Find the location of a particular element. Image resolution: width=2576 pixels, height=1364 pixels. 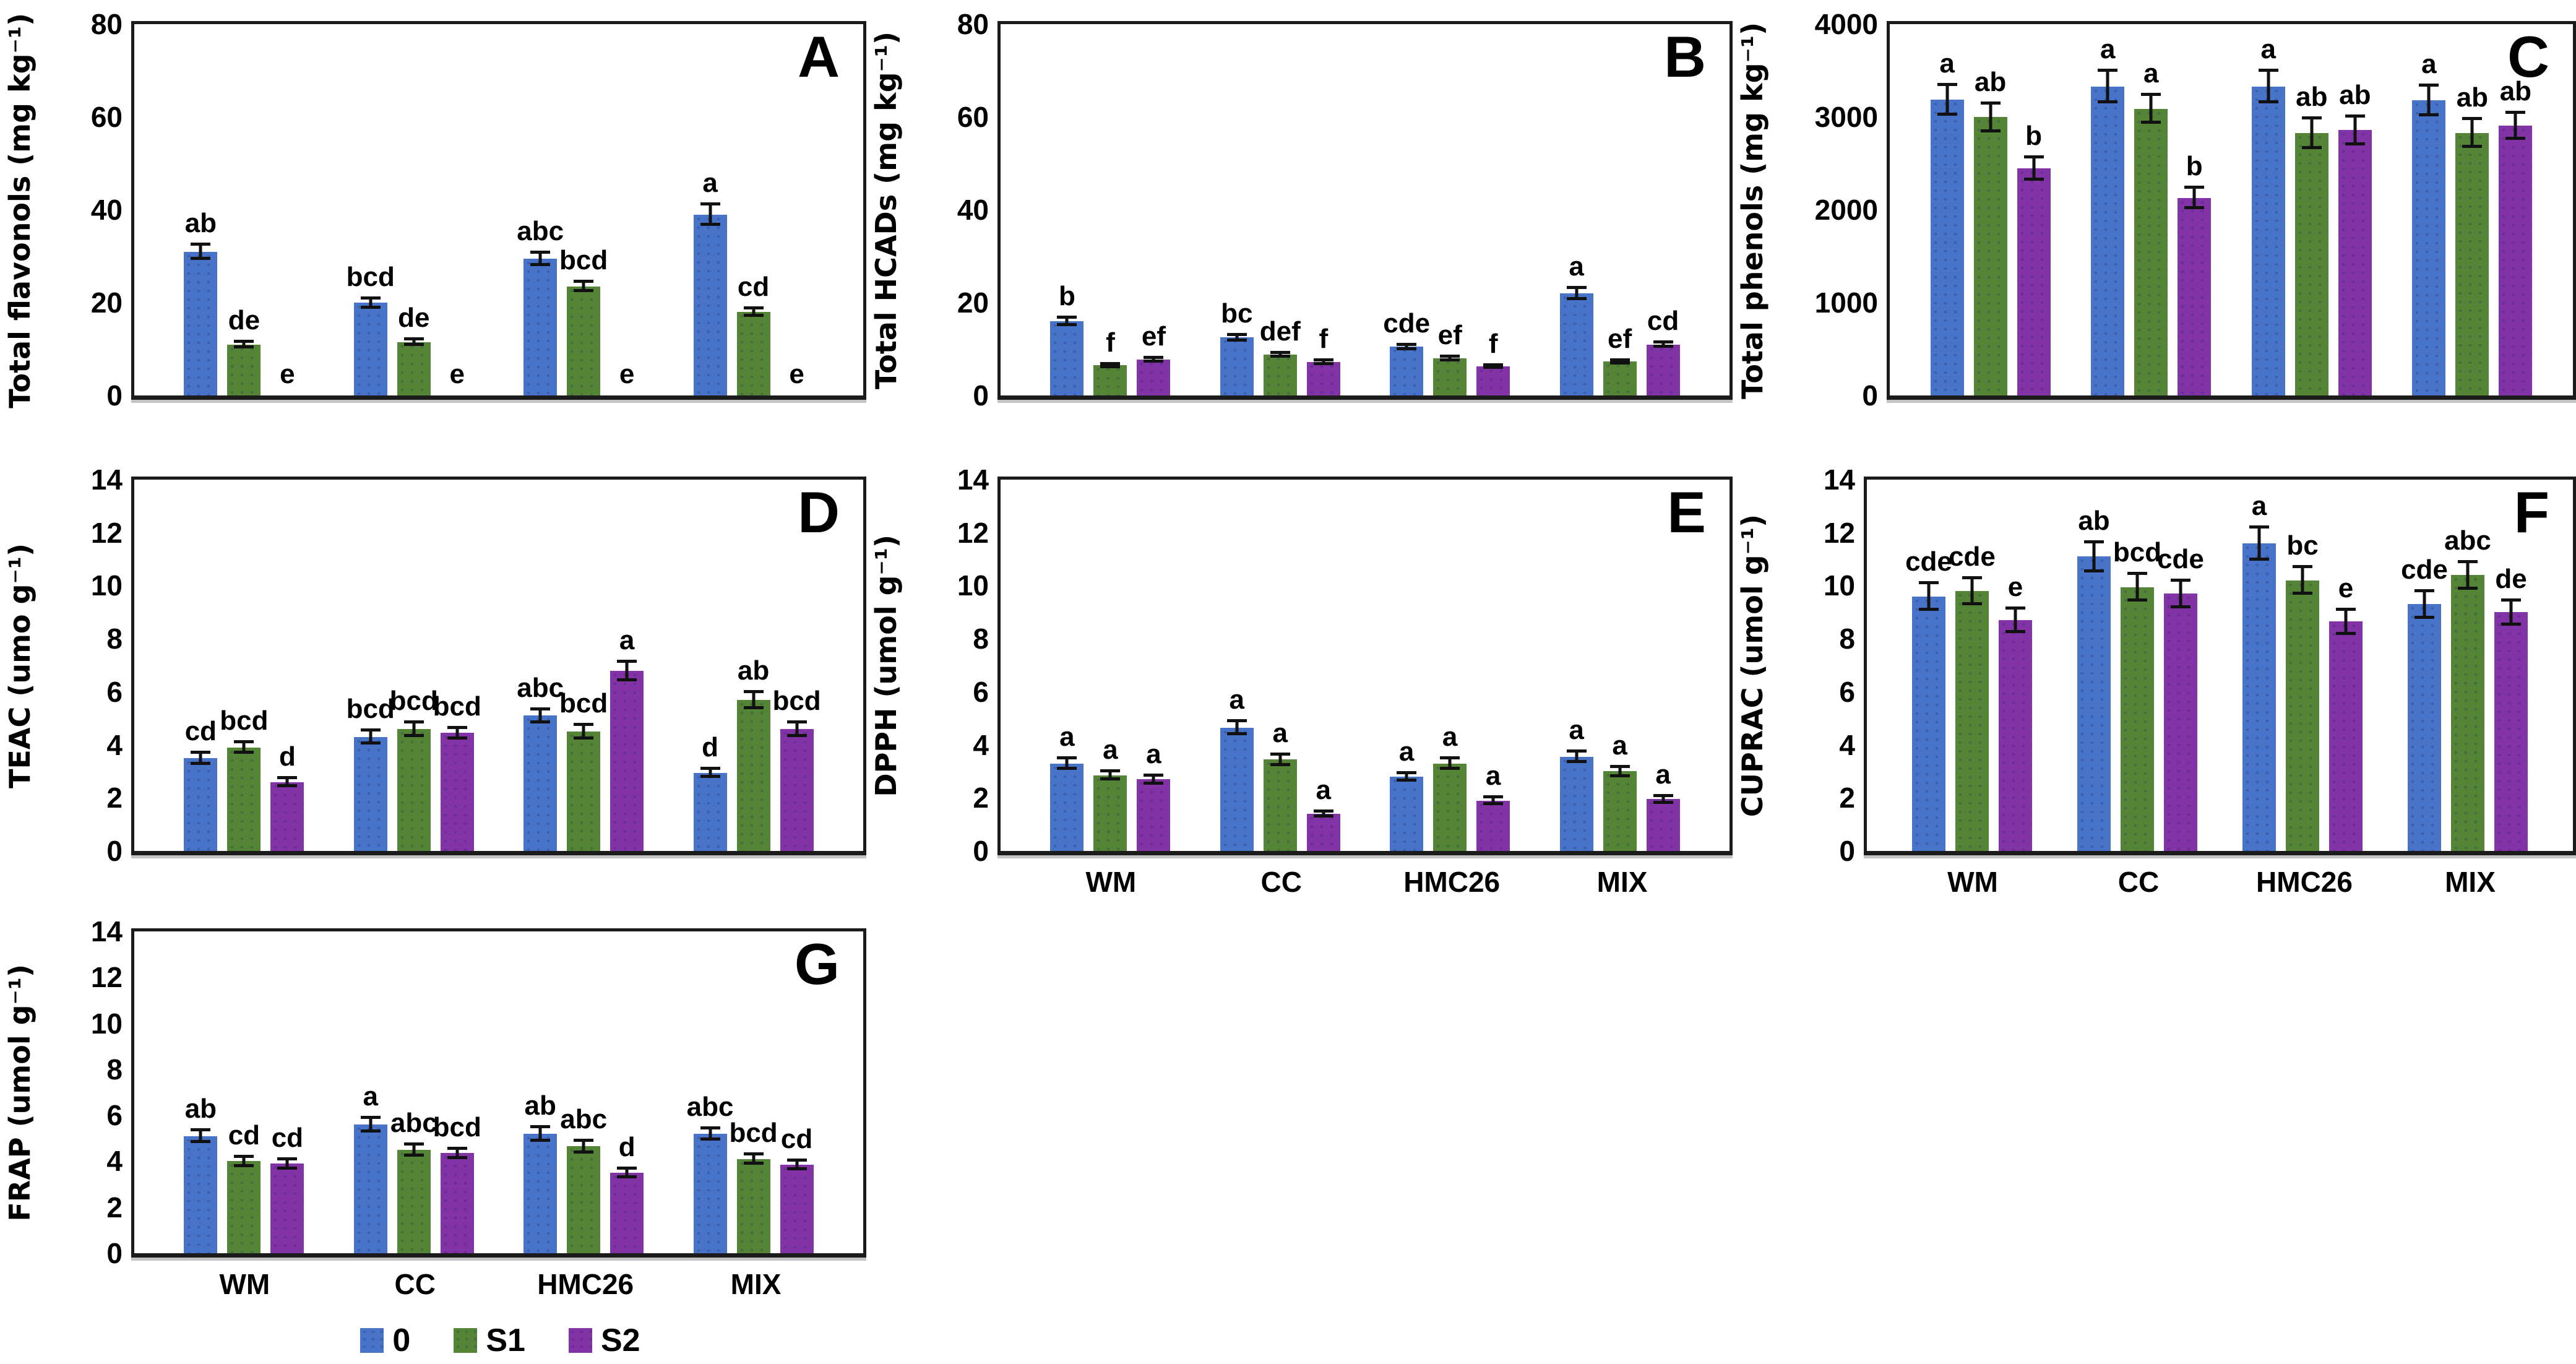

y-axis-title: TEAC (umo g⁻¹) is located at coordinates (20, 665).